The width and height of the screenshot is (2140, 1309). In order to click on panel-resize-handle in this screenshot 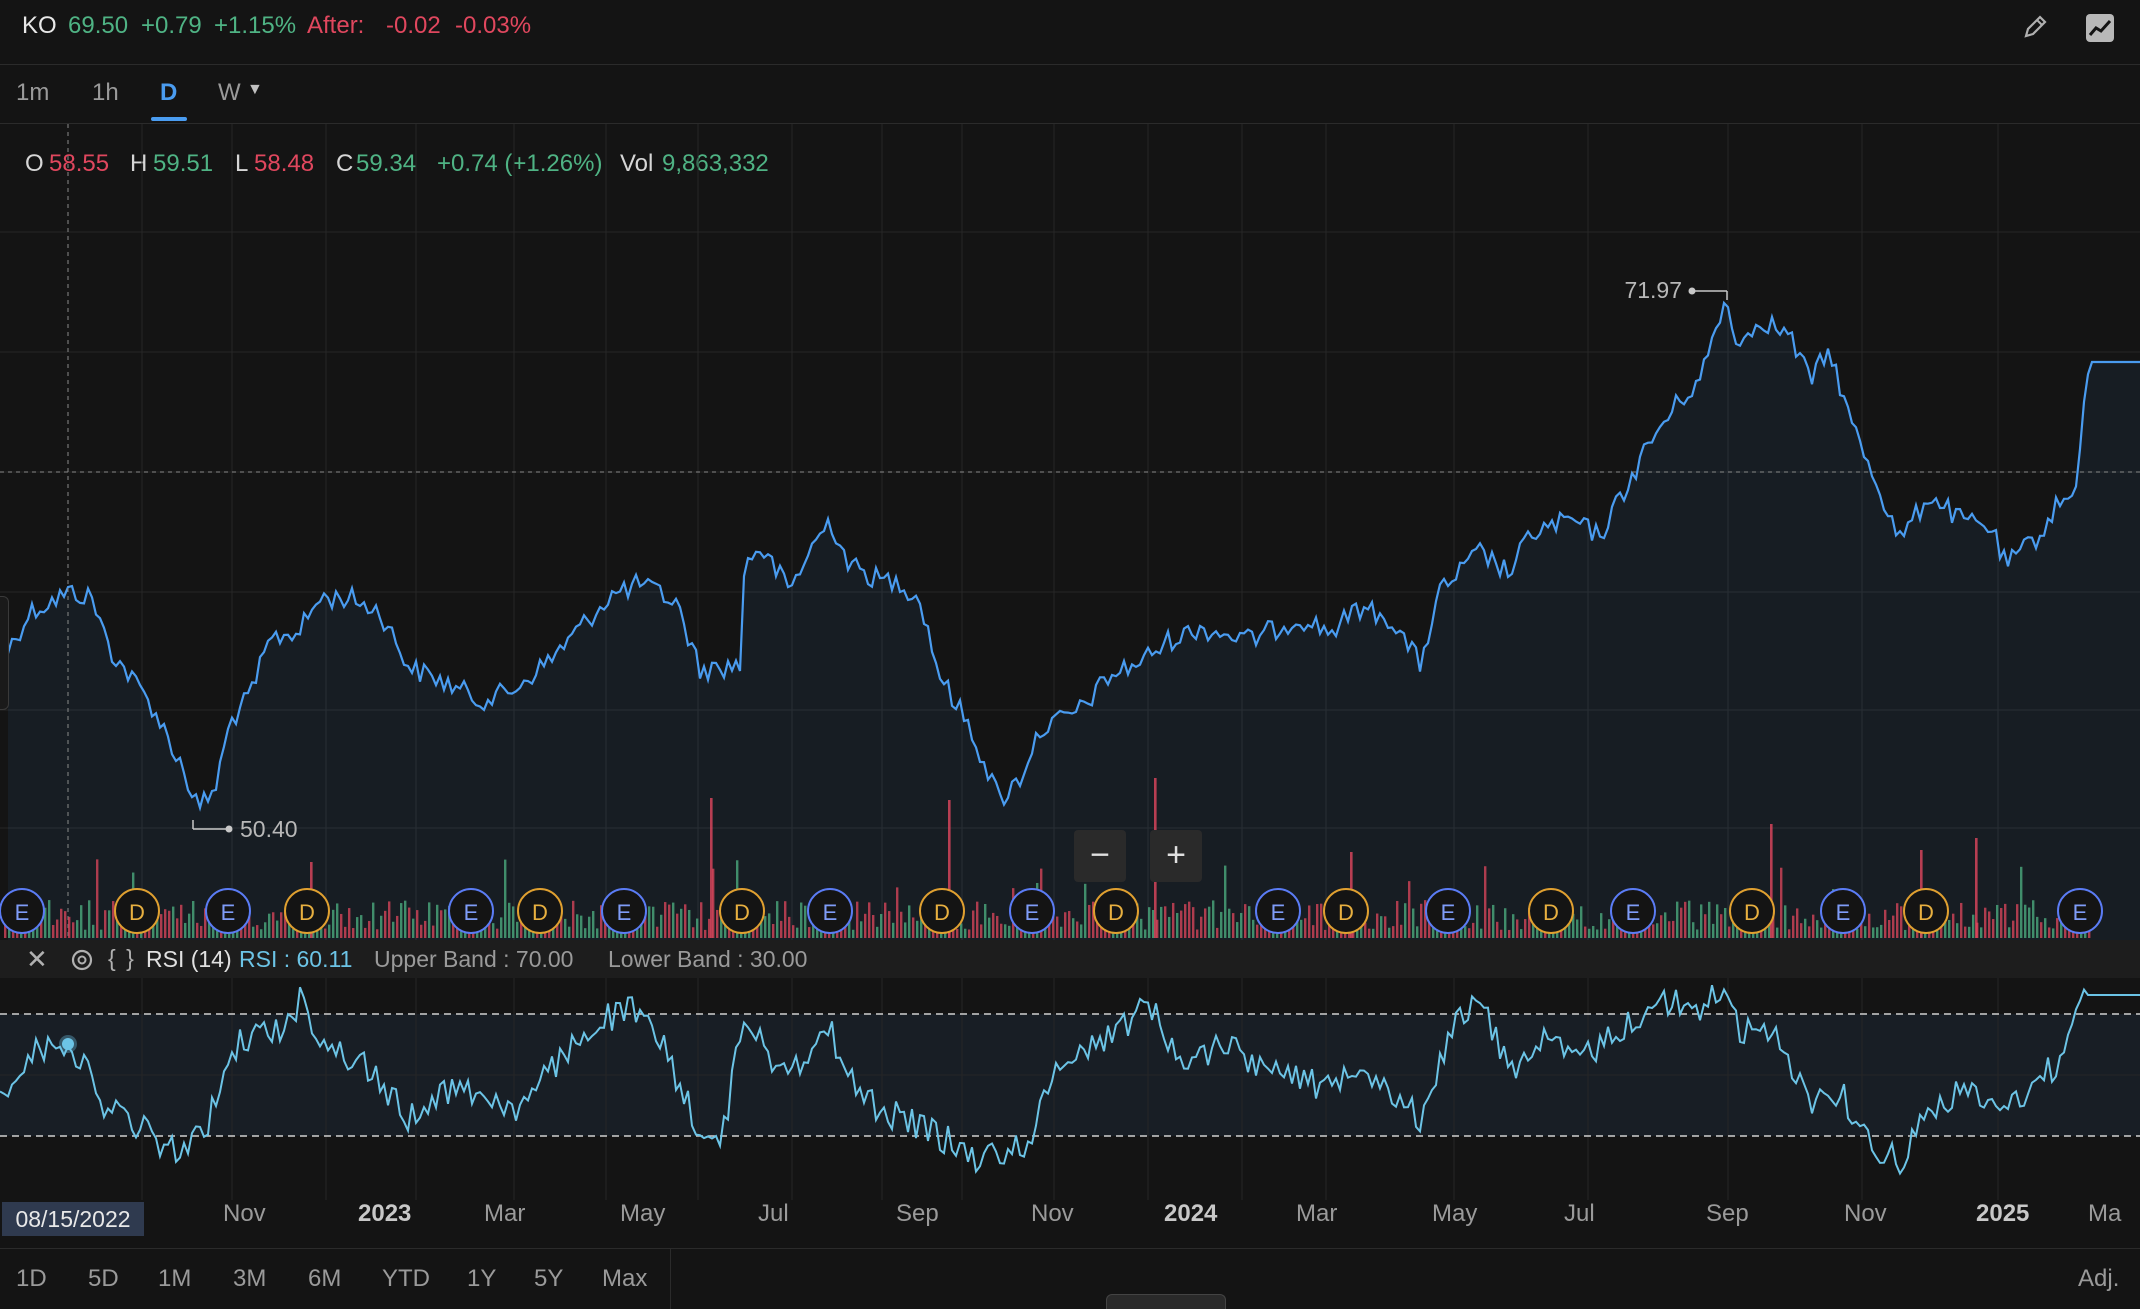, I will do `click(1166, 1301)`.